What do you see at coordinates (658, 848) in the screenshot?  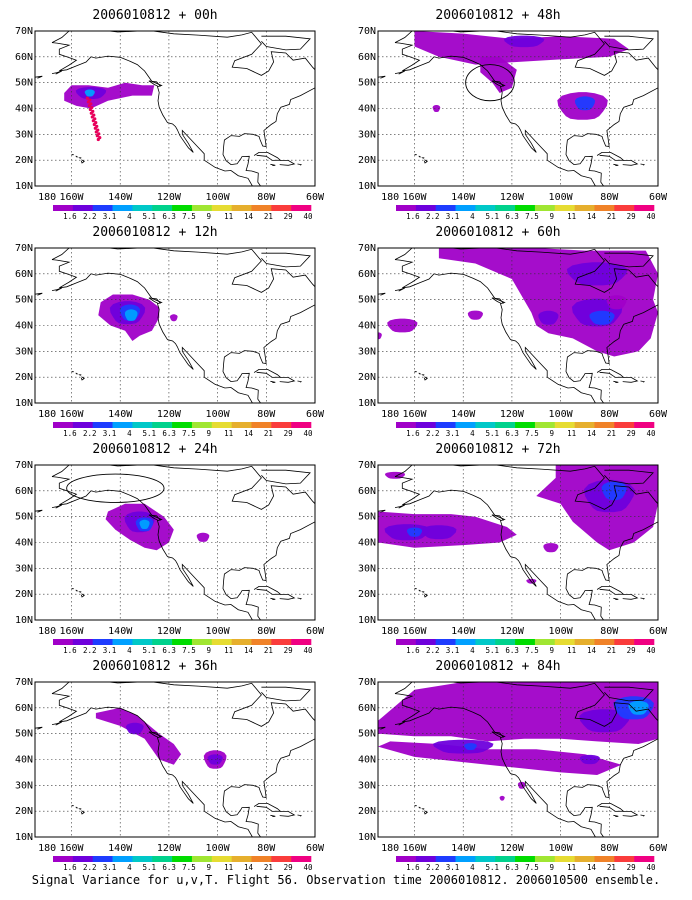 I see `longitude-label: 60W` at bounding box center [658, 848].